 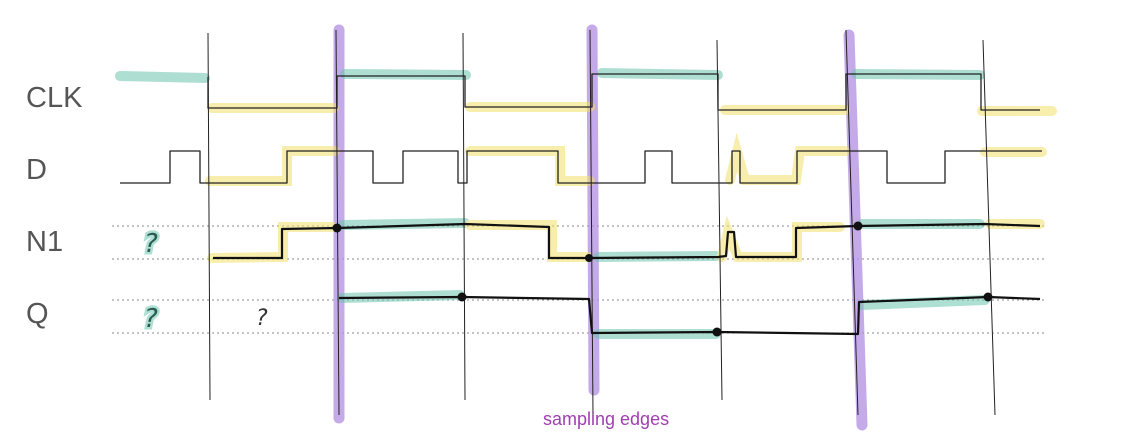 What do you see at coordinates (37, 314) in the screenshot?
I see `q-label: Q` at bounding box center [37, 314].